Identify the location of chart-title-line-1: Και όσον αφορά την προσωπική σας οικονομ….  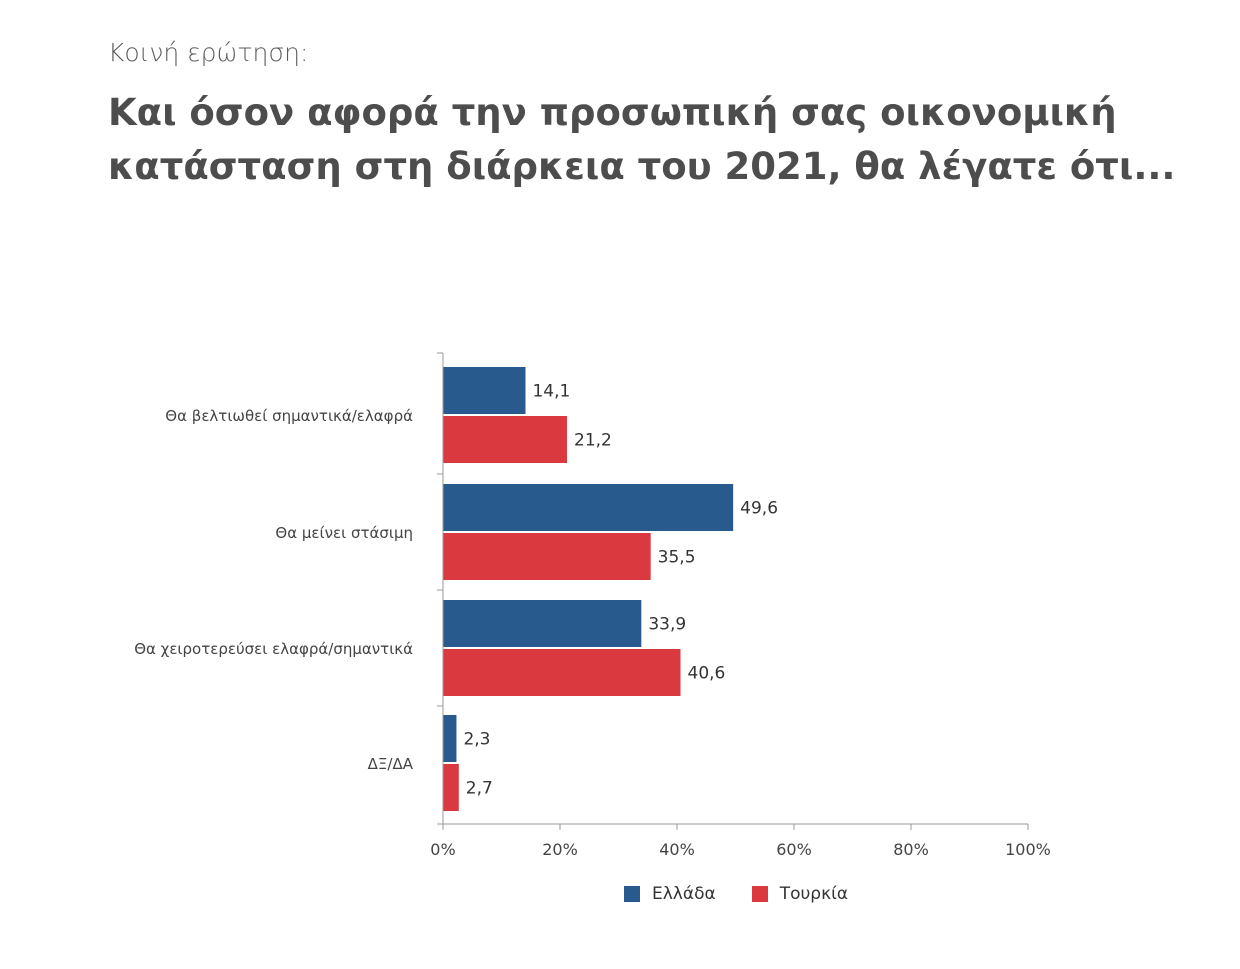
(612, 112).